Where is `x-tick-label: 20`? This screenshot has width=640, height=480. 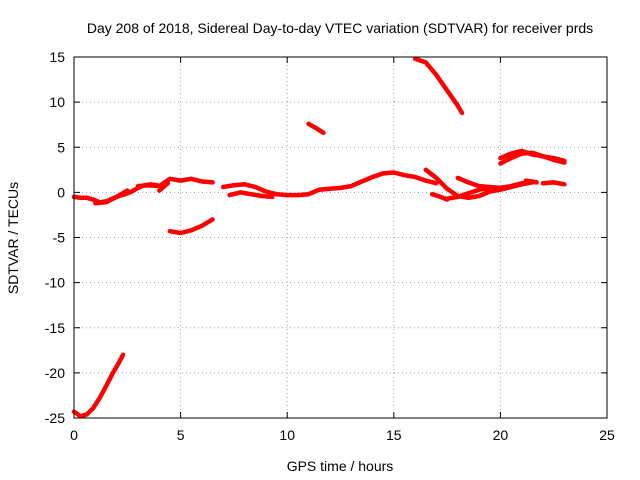 x-tick-label: 20 is located at coordinates (501, 435).